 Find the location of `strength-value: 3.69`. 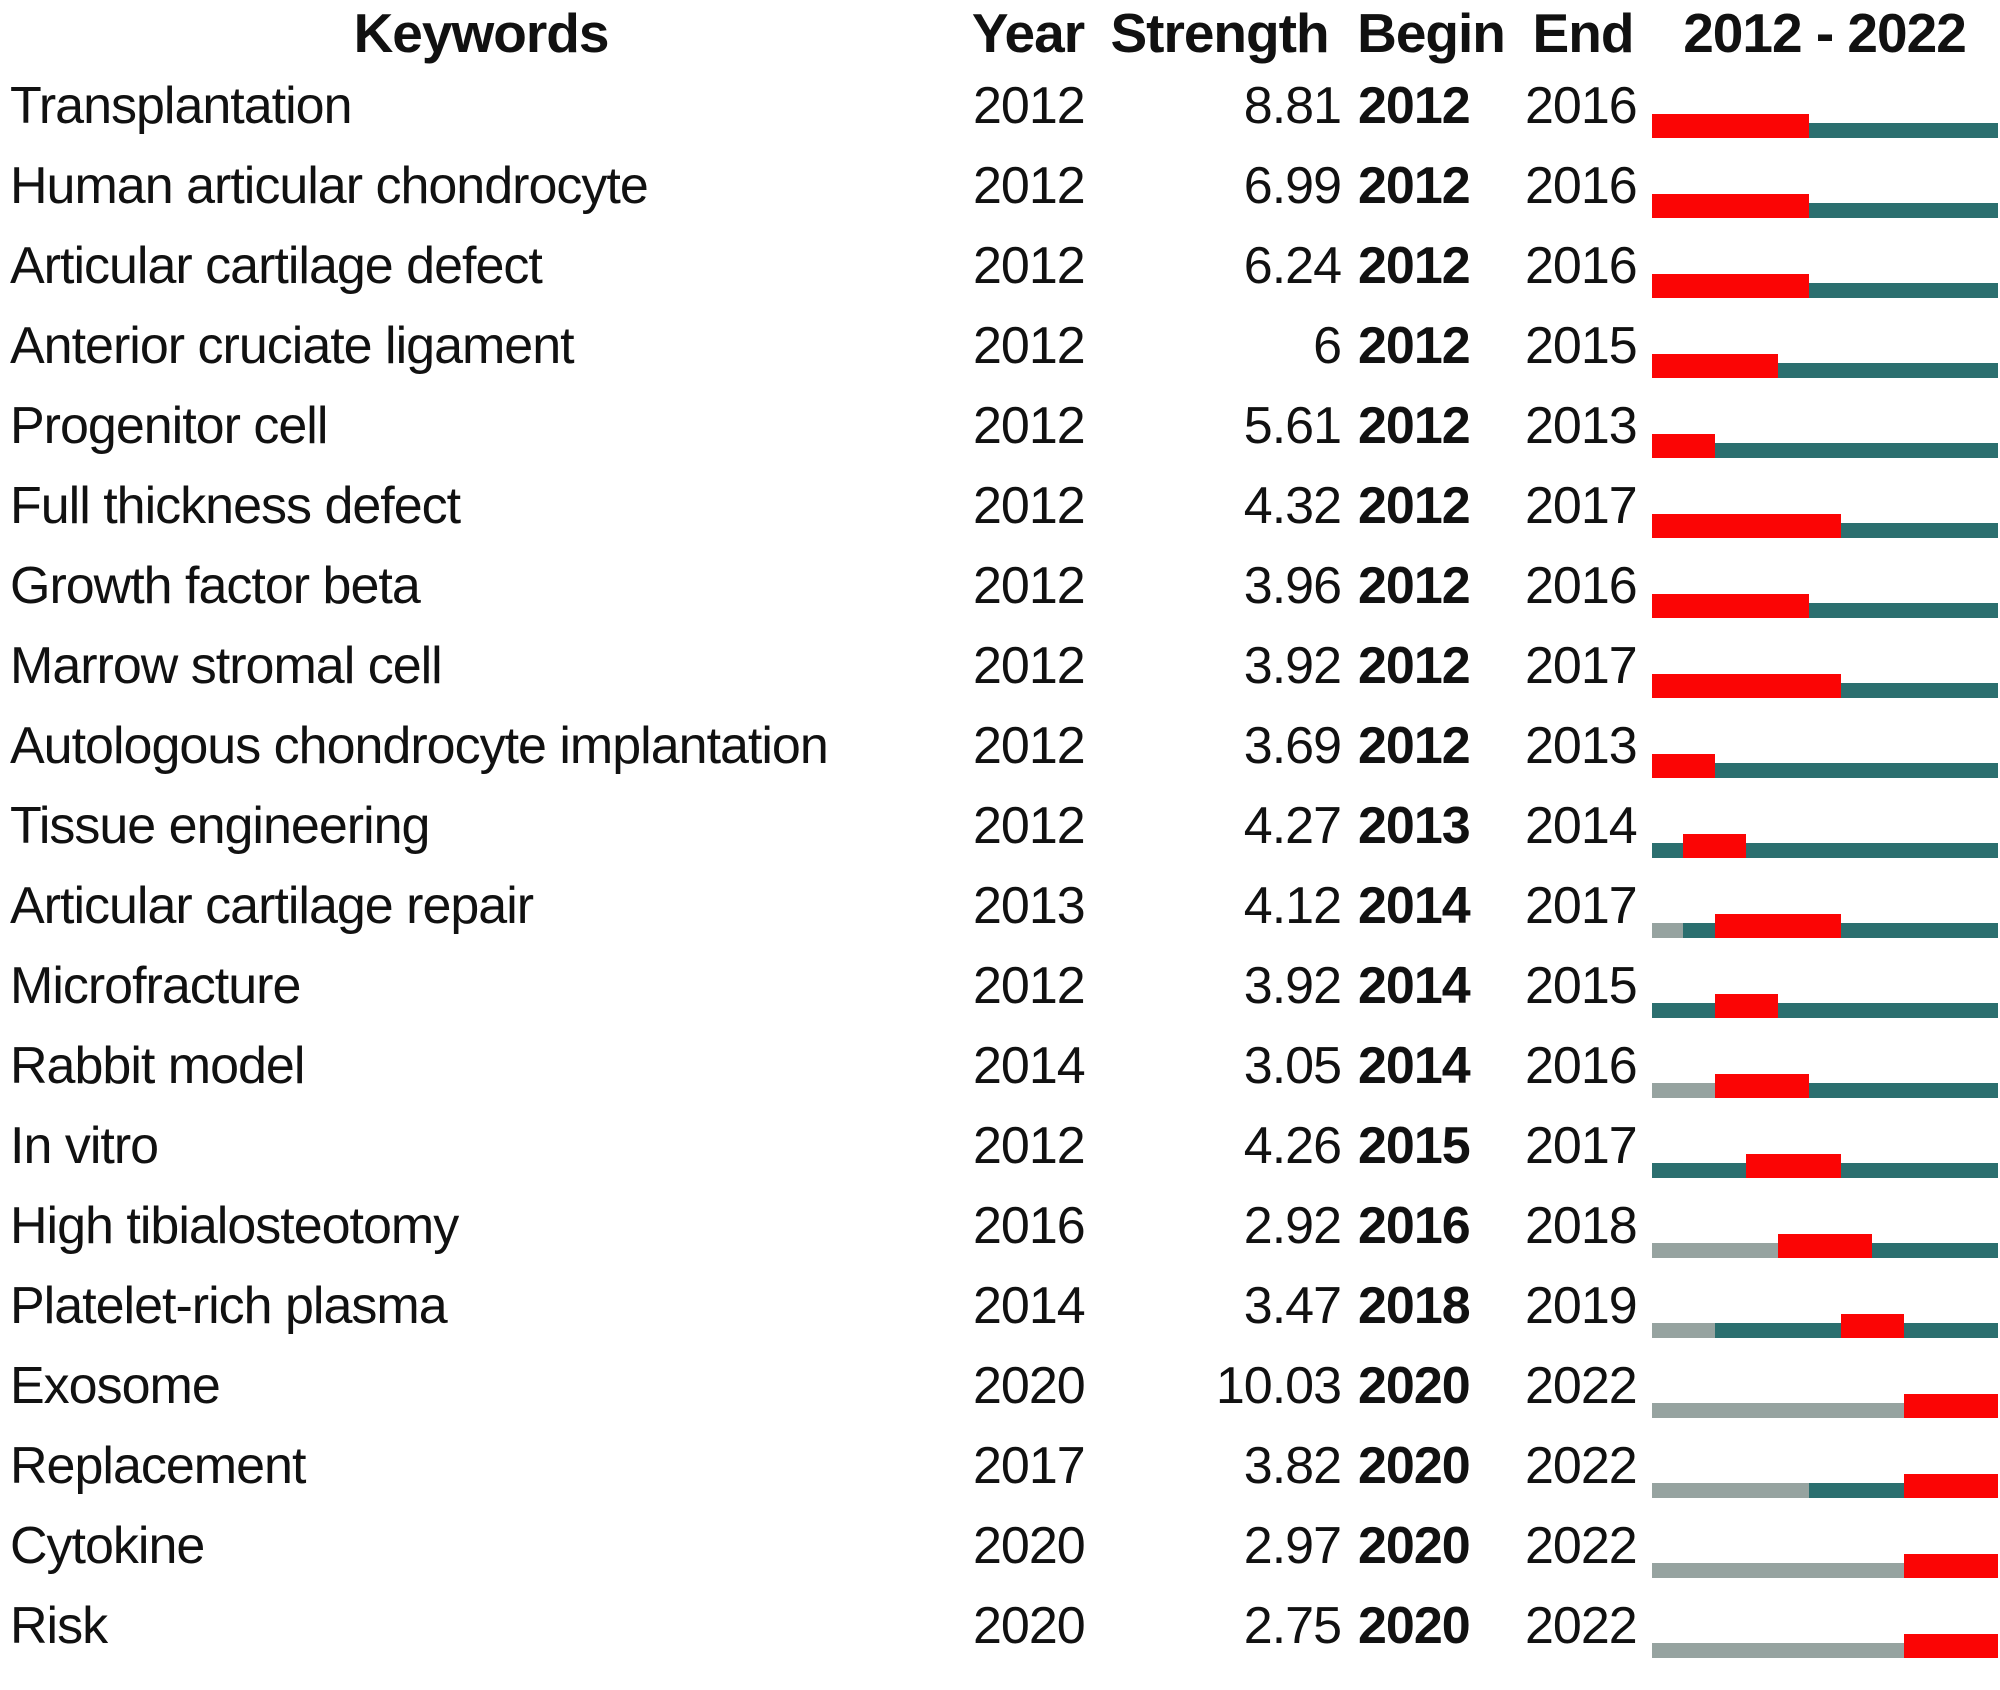

strength-value: 3.69 is located at coordinates (1292, 746).